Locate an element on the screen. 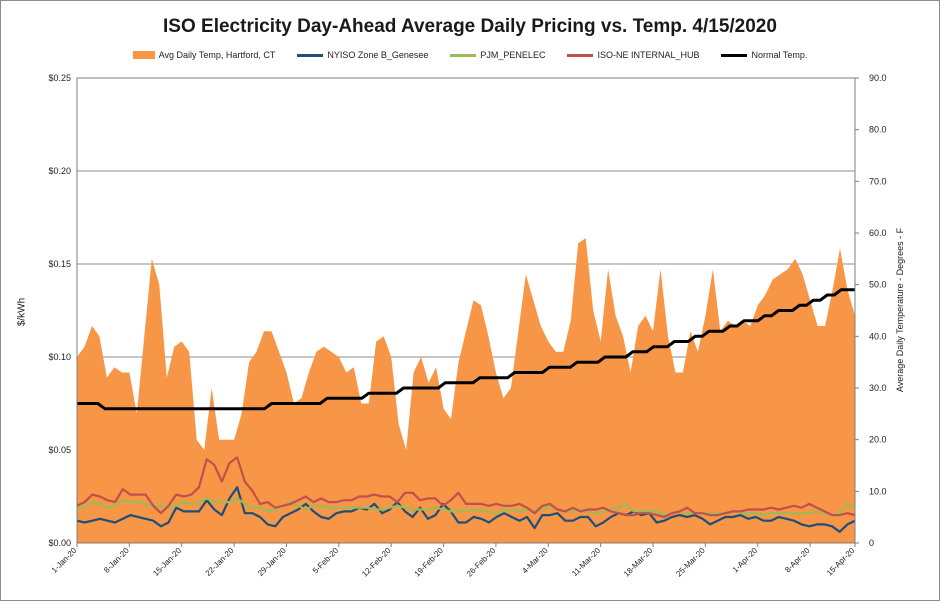 The height and width of the screenshot is (601, 940). x-tick-label: 4-Mar-20 is located at coordinates (535, 561).